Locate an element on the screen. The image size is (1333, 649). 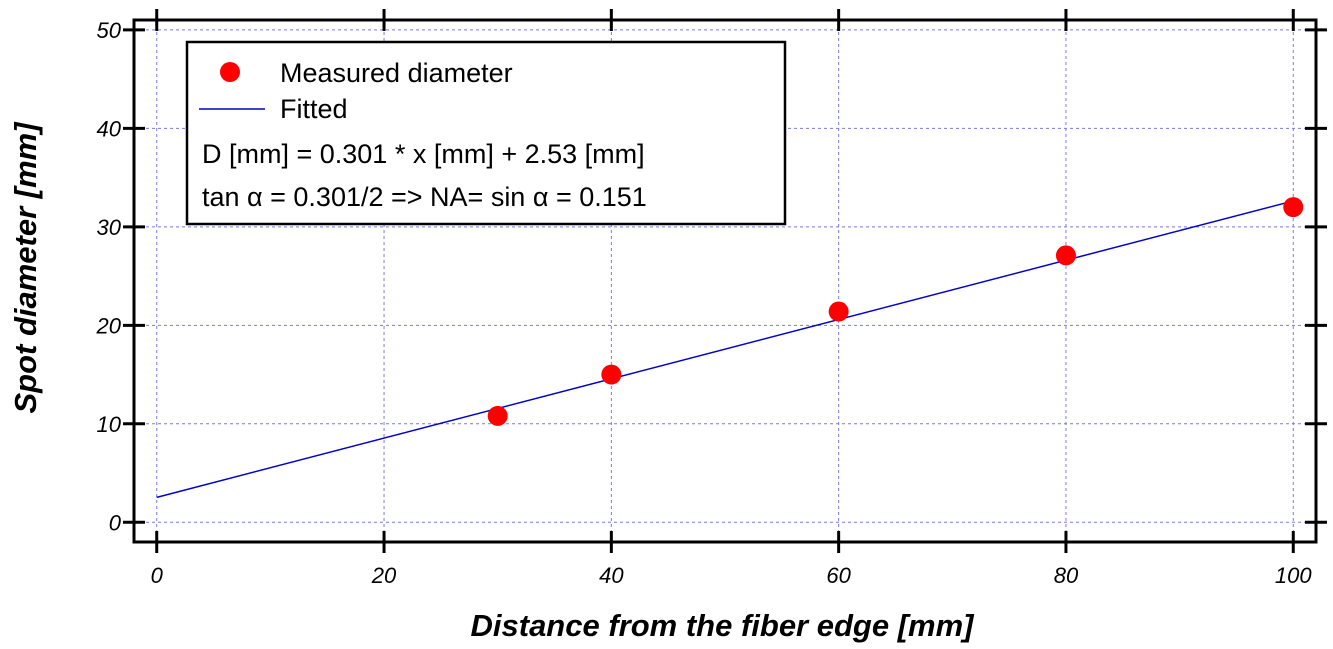
legend-marker-measured is located at coordinates (230, 72).